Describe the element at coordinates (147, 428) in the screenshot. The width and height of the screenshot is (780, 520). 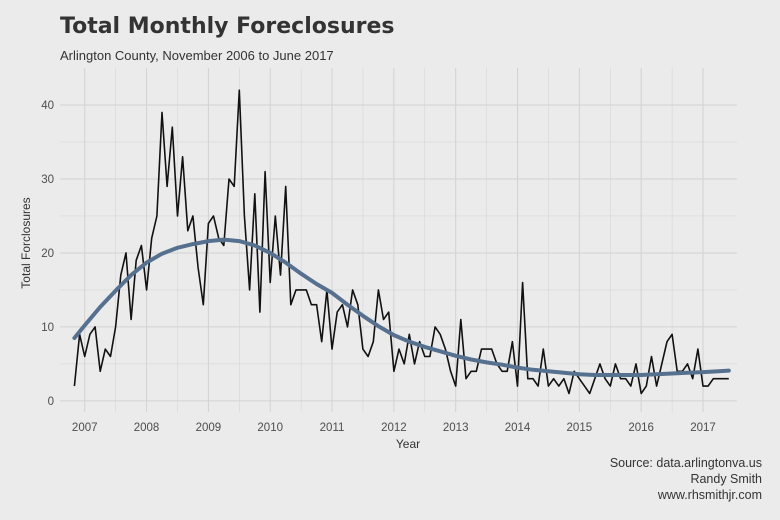
I see `x-tick-label: 2008` at that location.